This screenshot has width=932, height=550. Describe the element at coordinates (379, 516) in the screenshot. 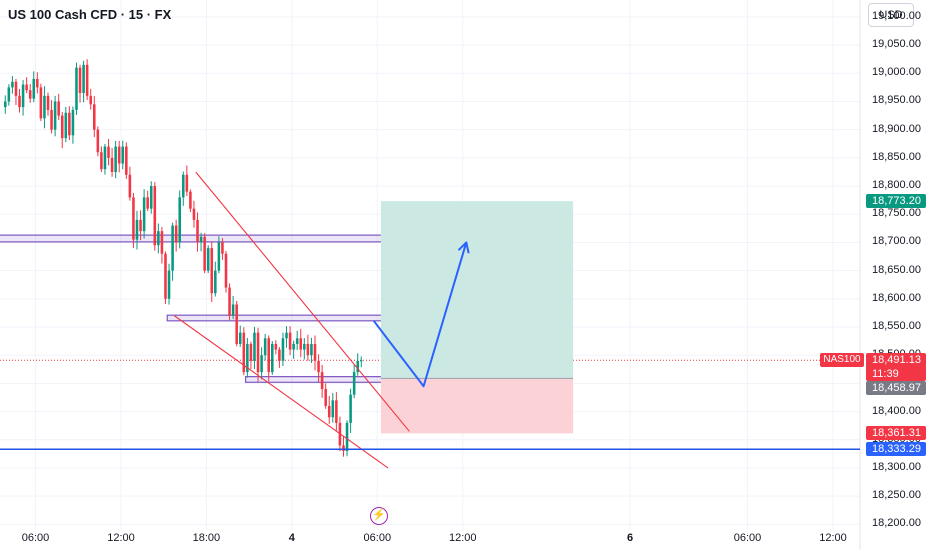

I see `lightning-bolt-icon: ⚡` at that location.